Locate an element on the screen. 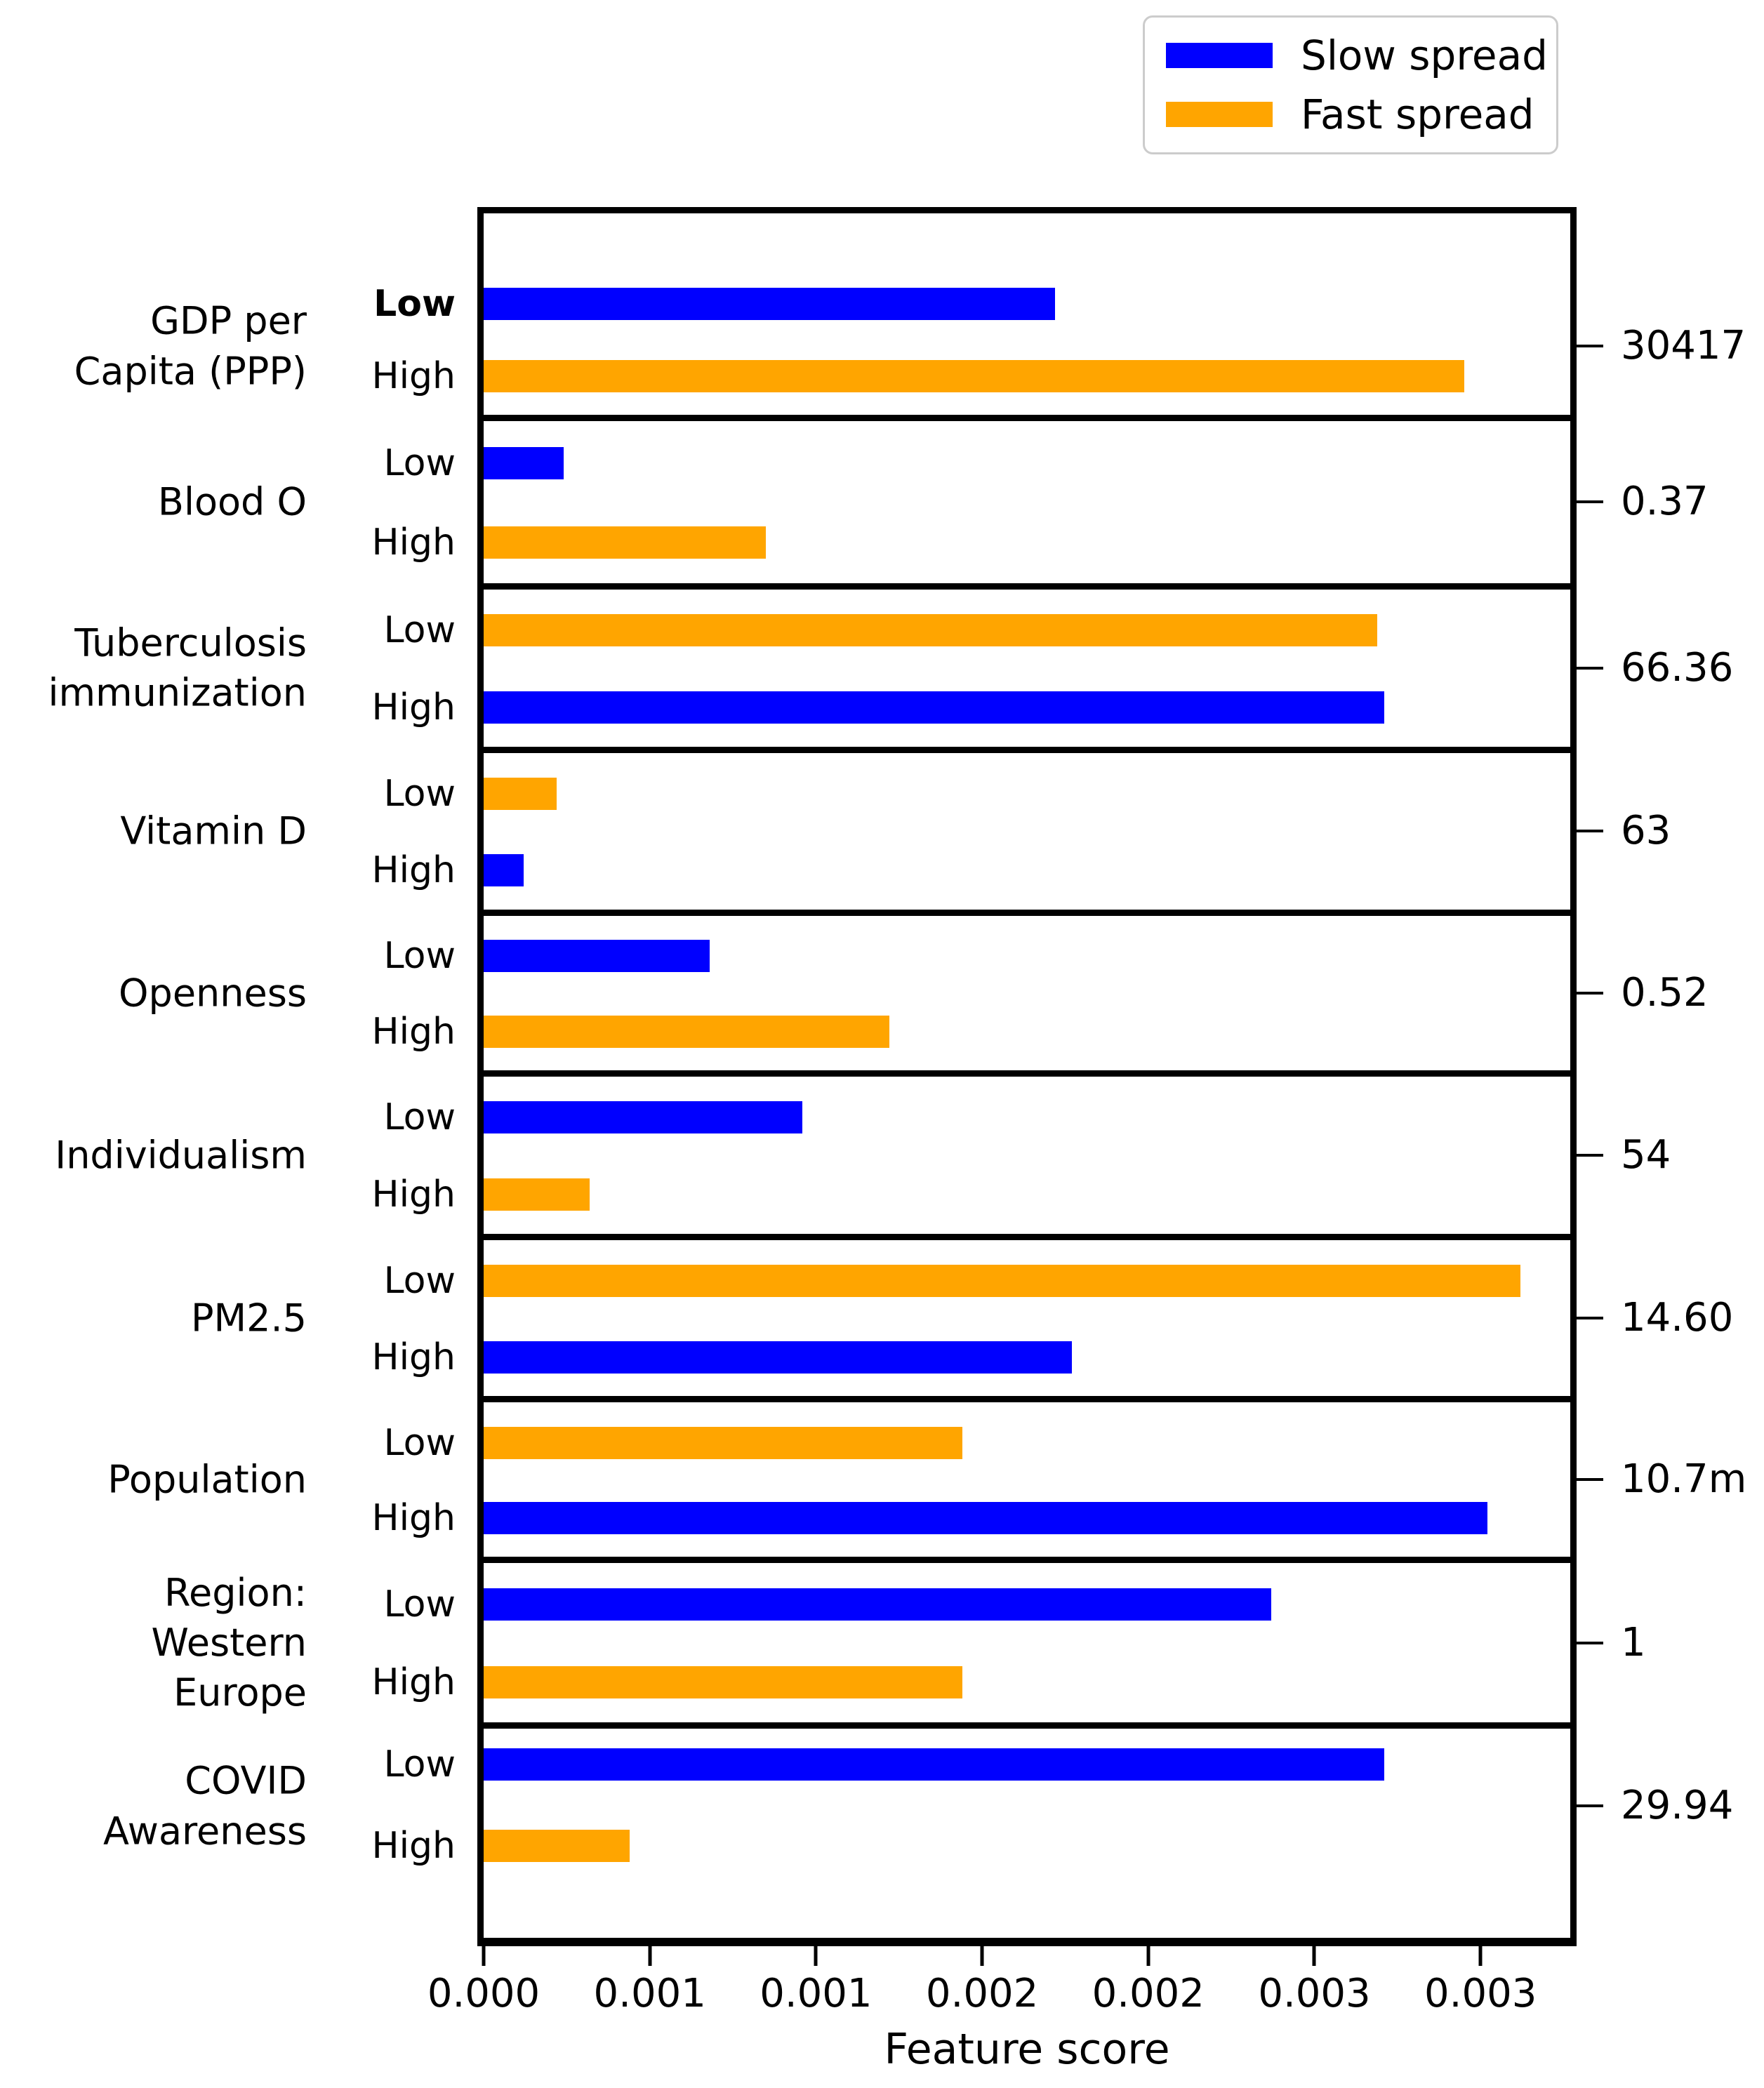  legend-label: Fast spread is located at coordinates (1417, 114).